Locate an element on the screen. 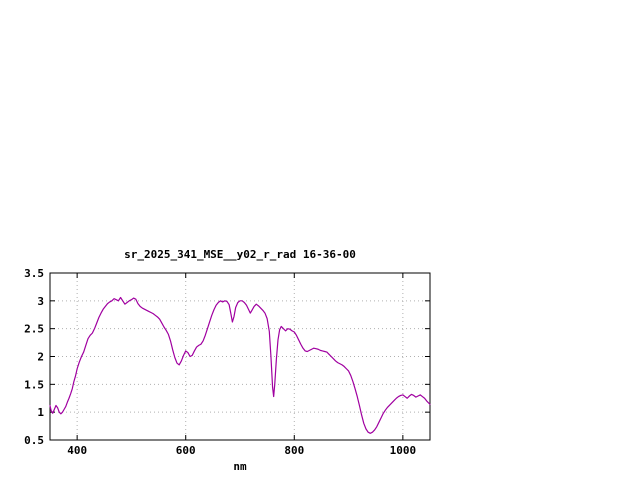 The width and height of the screenshot is (640, 480). x-tick-label: 1000 is located at coordinates (403, 450).